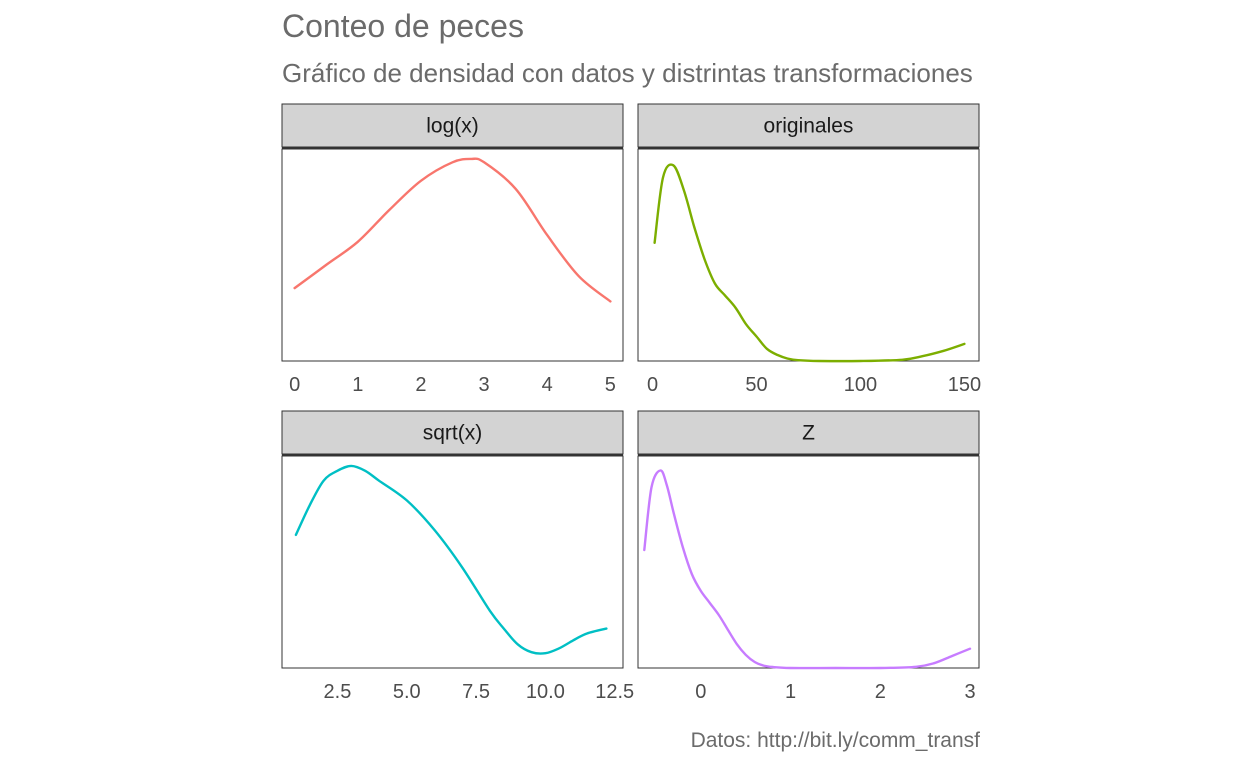 The width and height of the screenshot is (1248, 768). Describe the element at coordinates (964, 385) in the screenshot. I see `x-tick-label: 150` at that location.